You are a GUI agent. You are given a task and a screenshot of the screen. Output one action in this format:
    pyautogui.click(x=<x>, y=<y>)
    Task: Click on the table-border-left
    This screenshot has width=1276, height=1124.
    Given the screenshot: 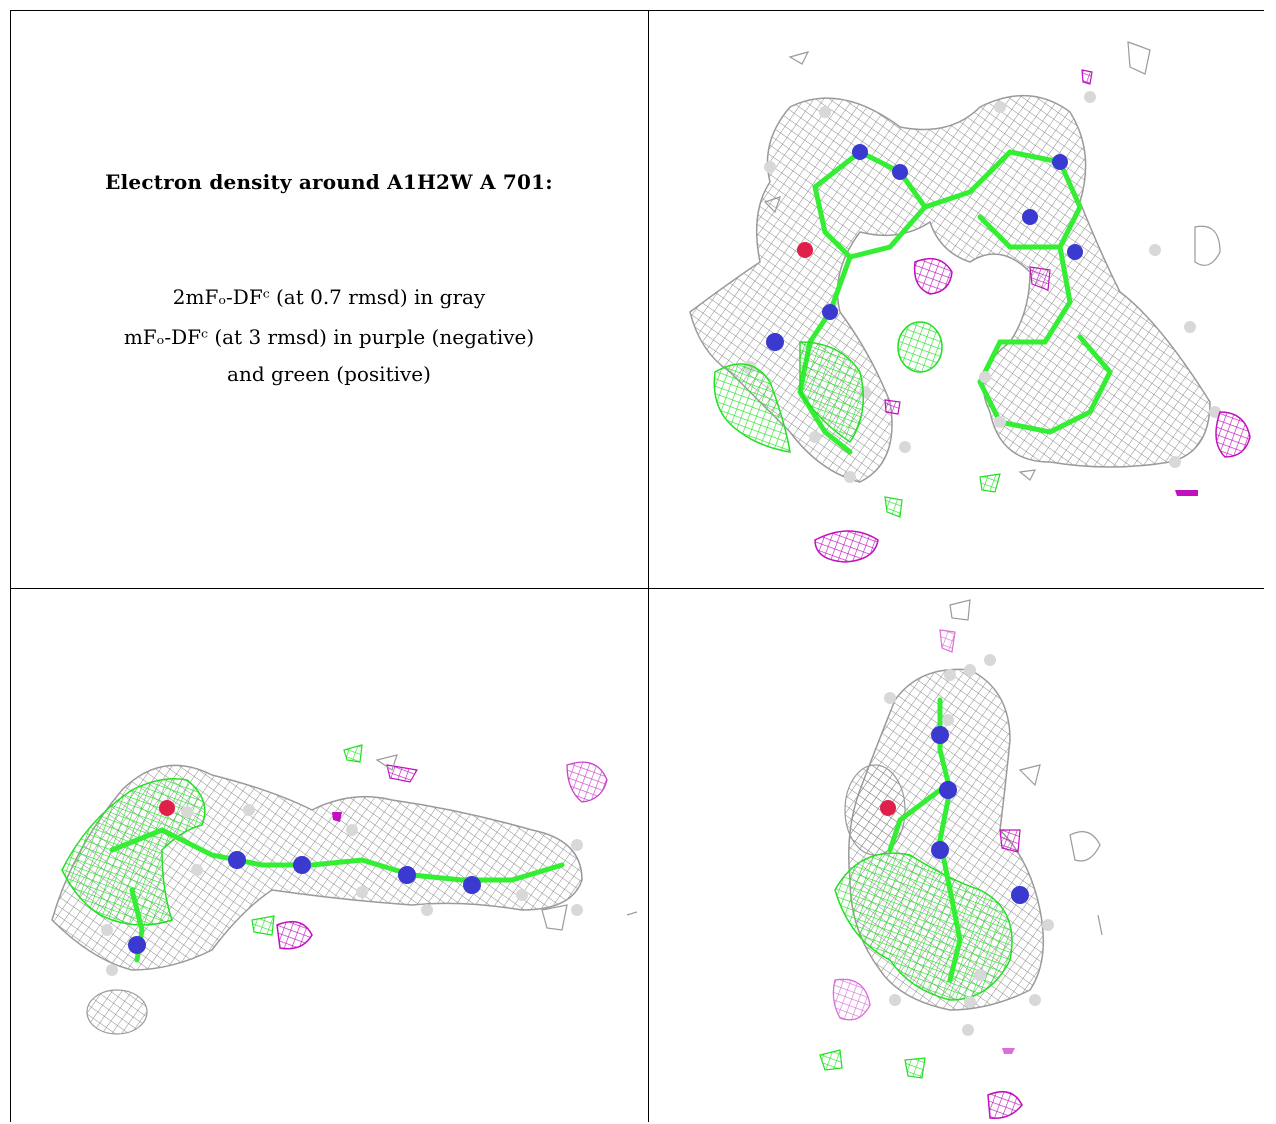 What is the action you would take?
    pyautogui.click(x=10, y=566)
    